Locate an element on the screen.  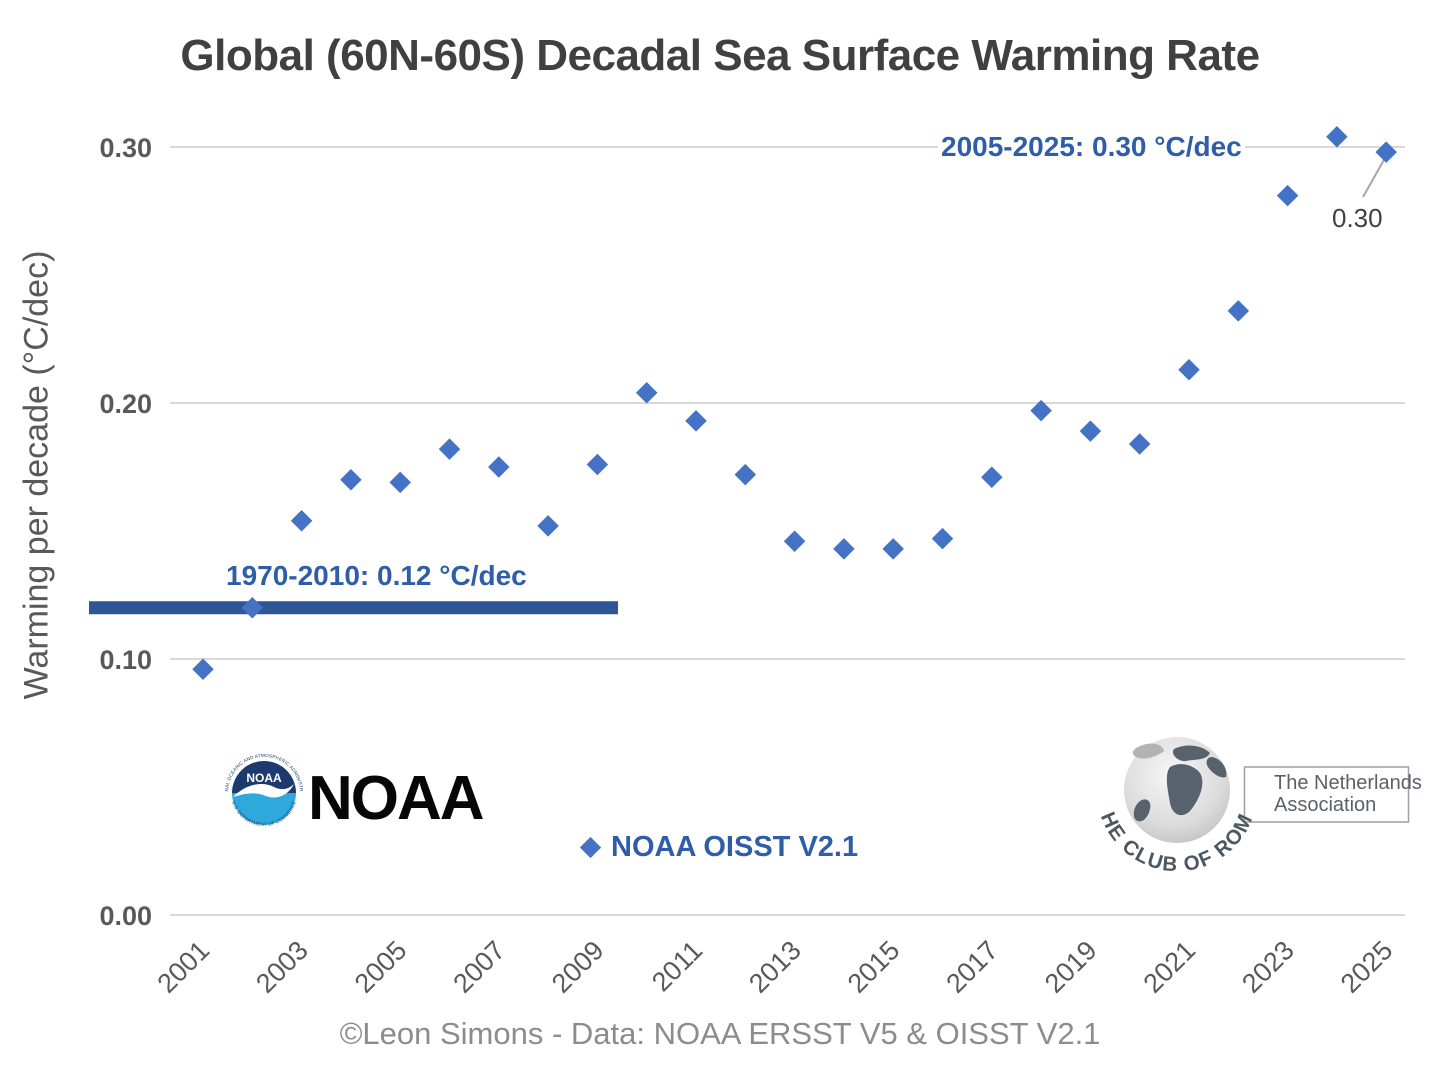
data-point-2020 is located at coordinates (1139, 444).